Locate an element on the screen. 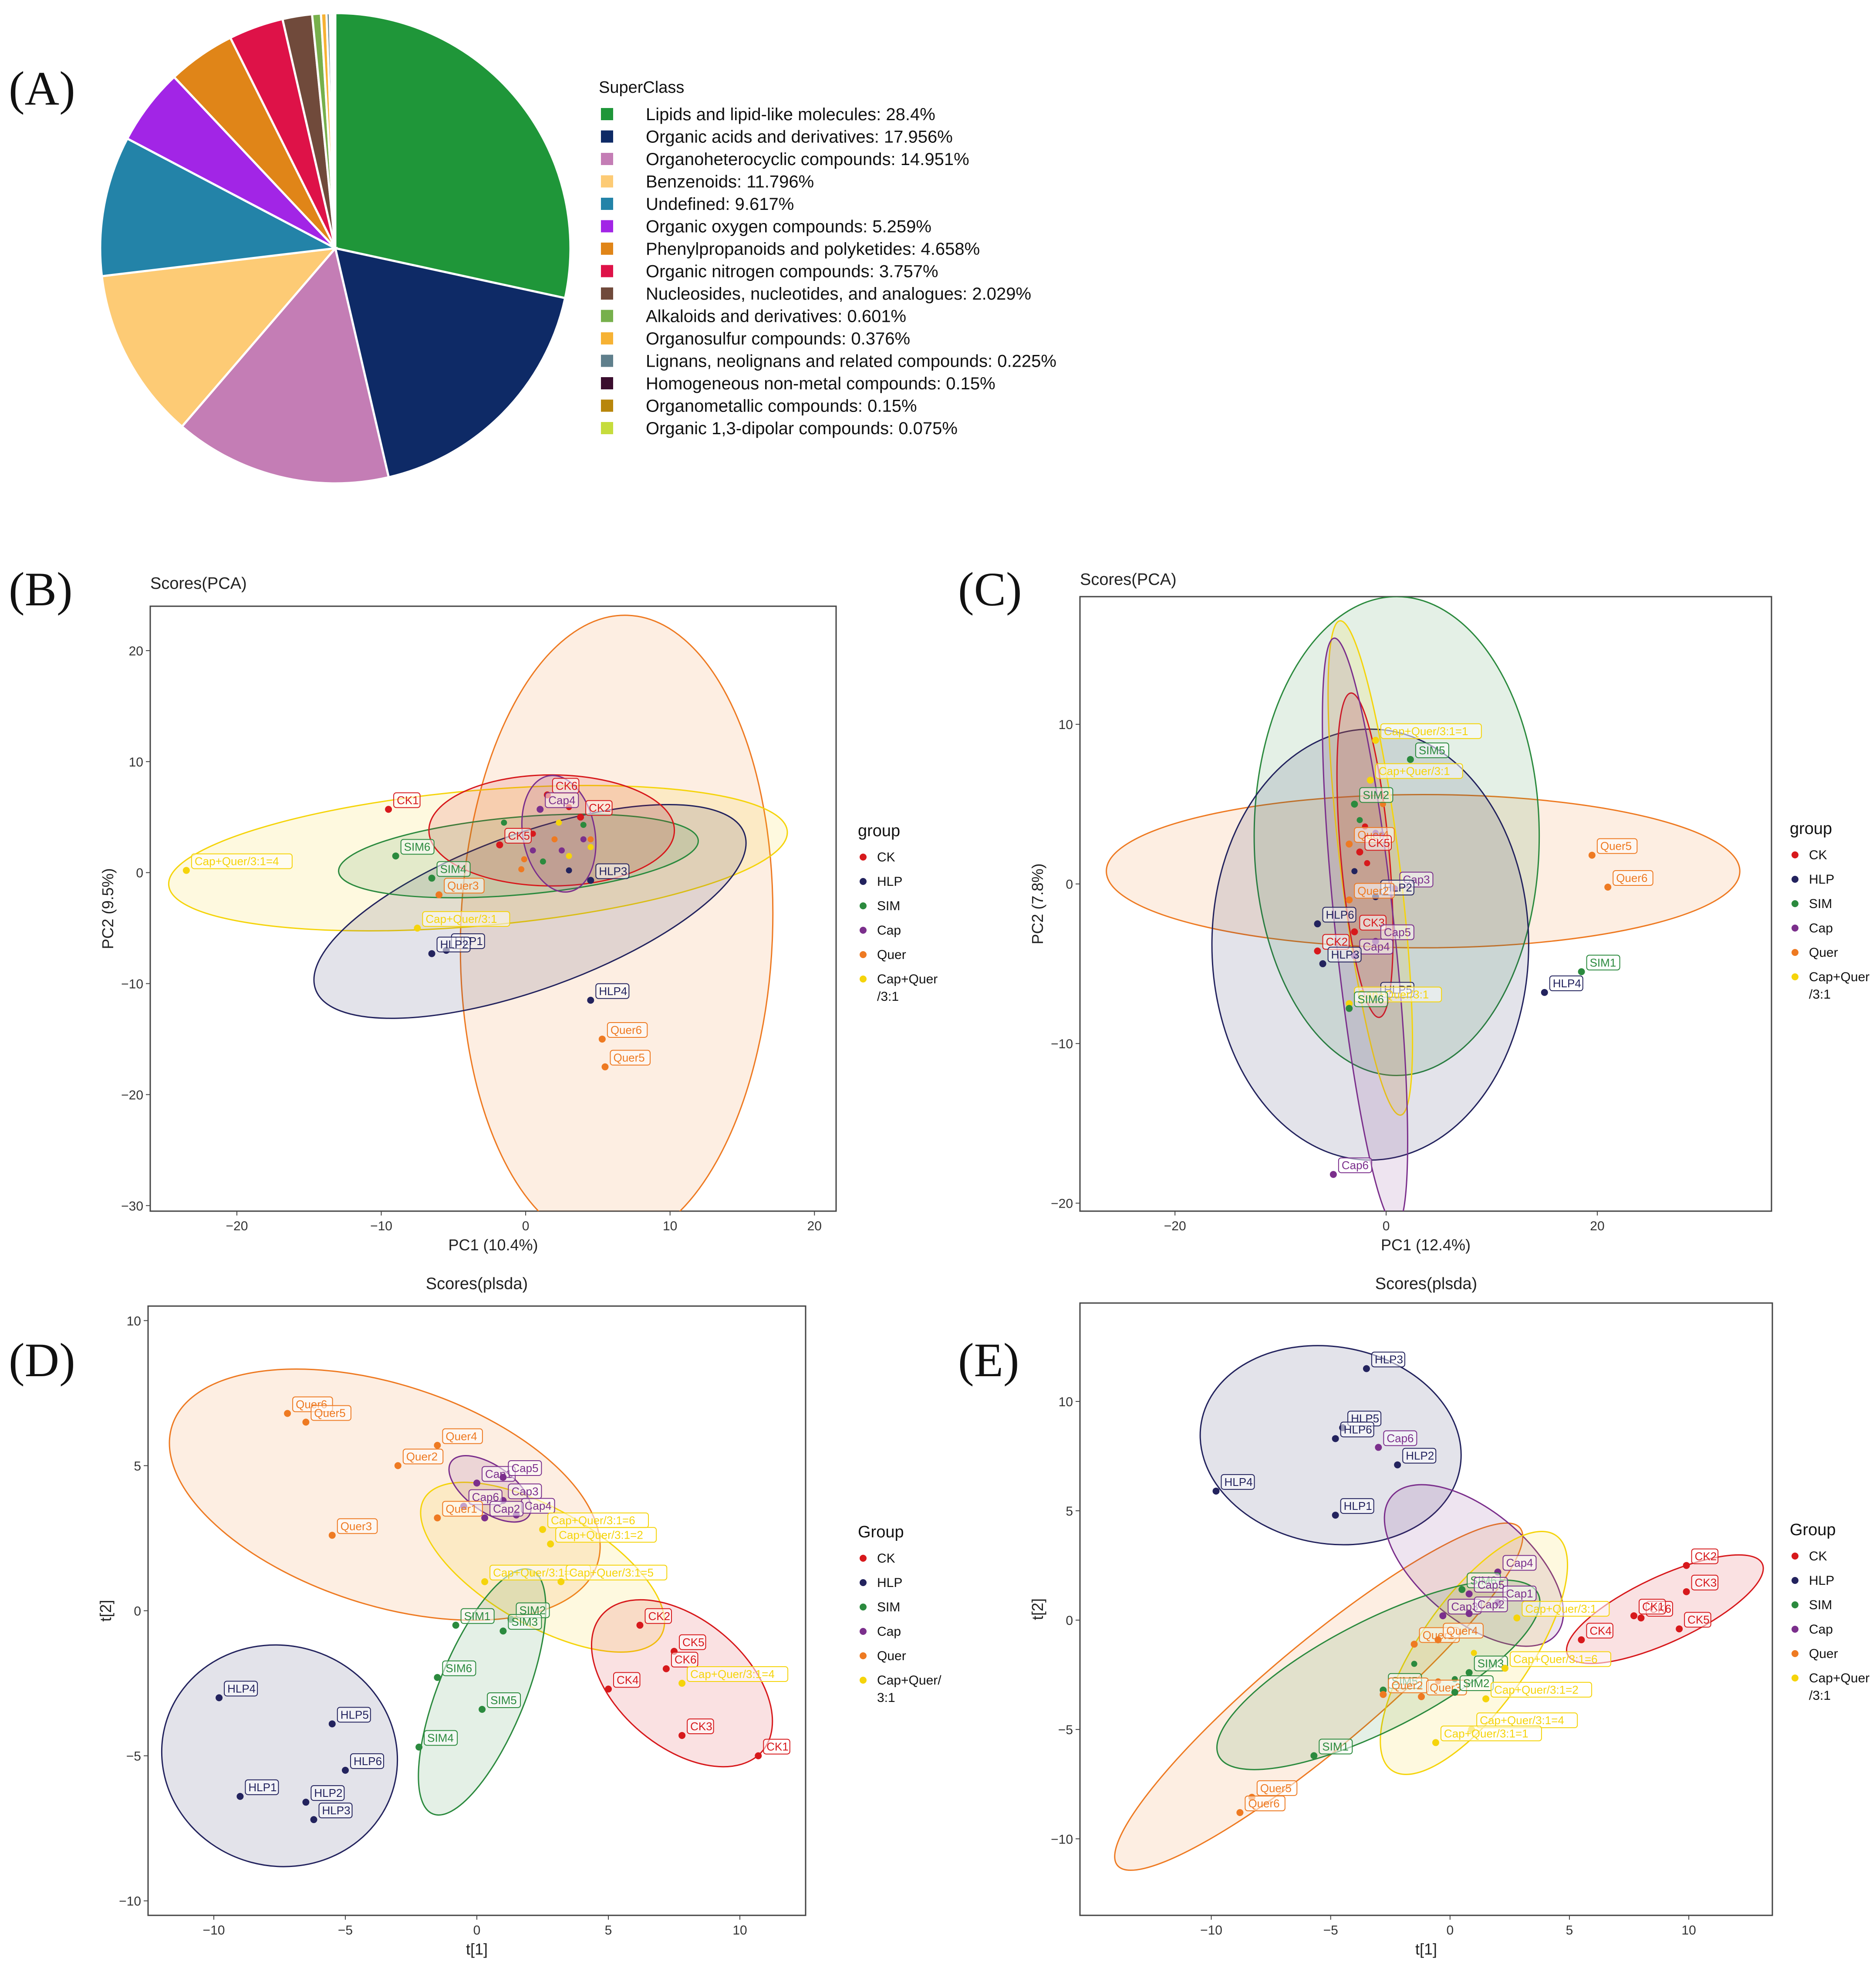 This screenshot has height=1965, width=1876. point-label: Cap3 is located at coordinates (1464, 1606).